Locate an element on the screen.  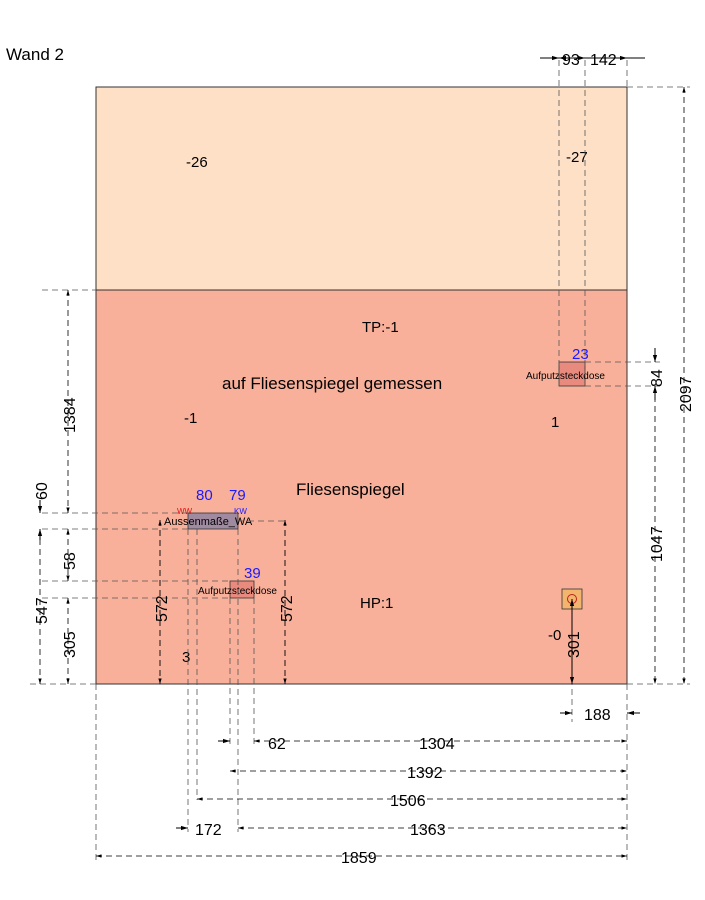
upper-right-value: -27 is located at coordinates (577, 157).